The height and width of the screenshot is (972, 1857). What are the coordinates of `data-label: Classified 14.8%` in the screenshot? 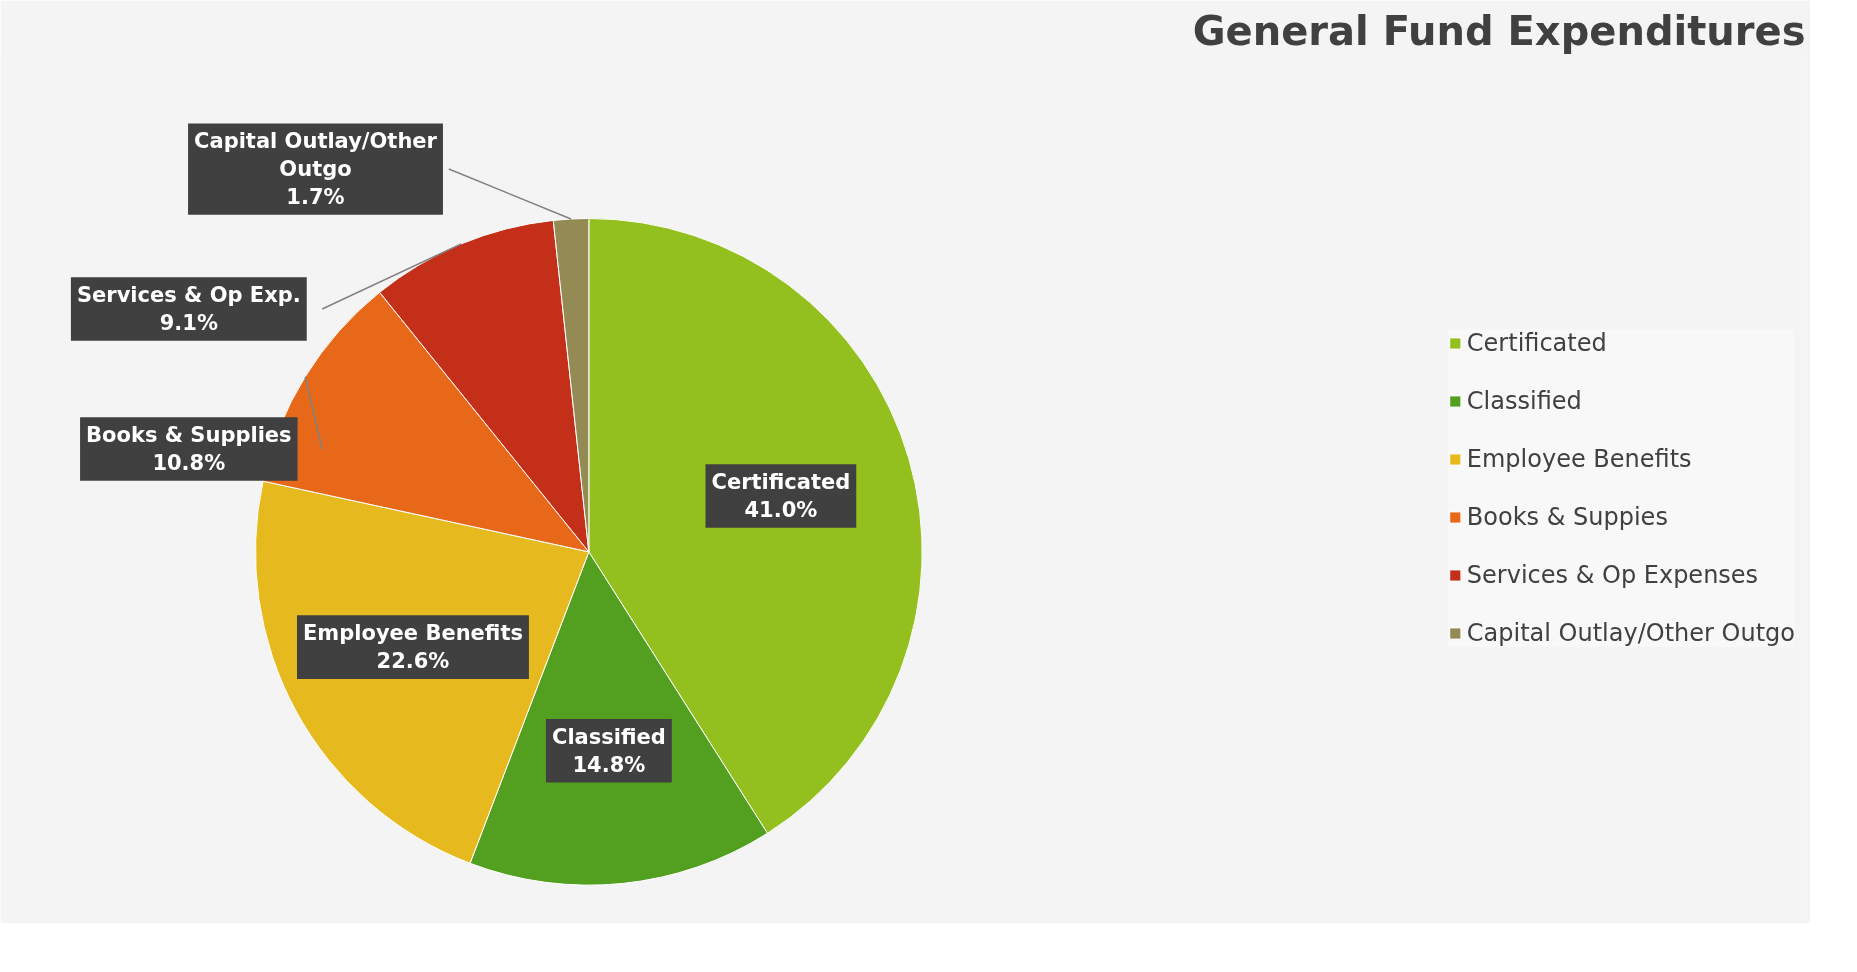 It's located at (609, 751).